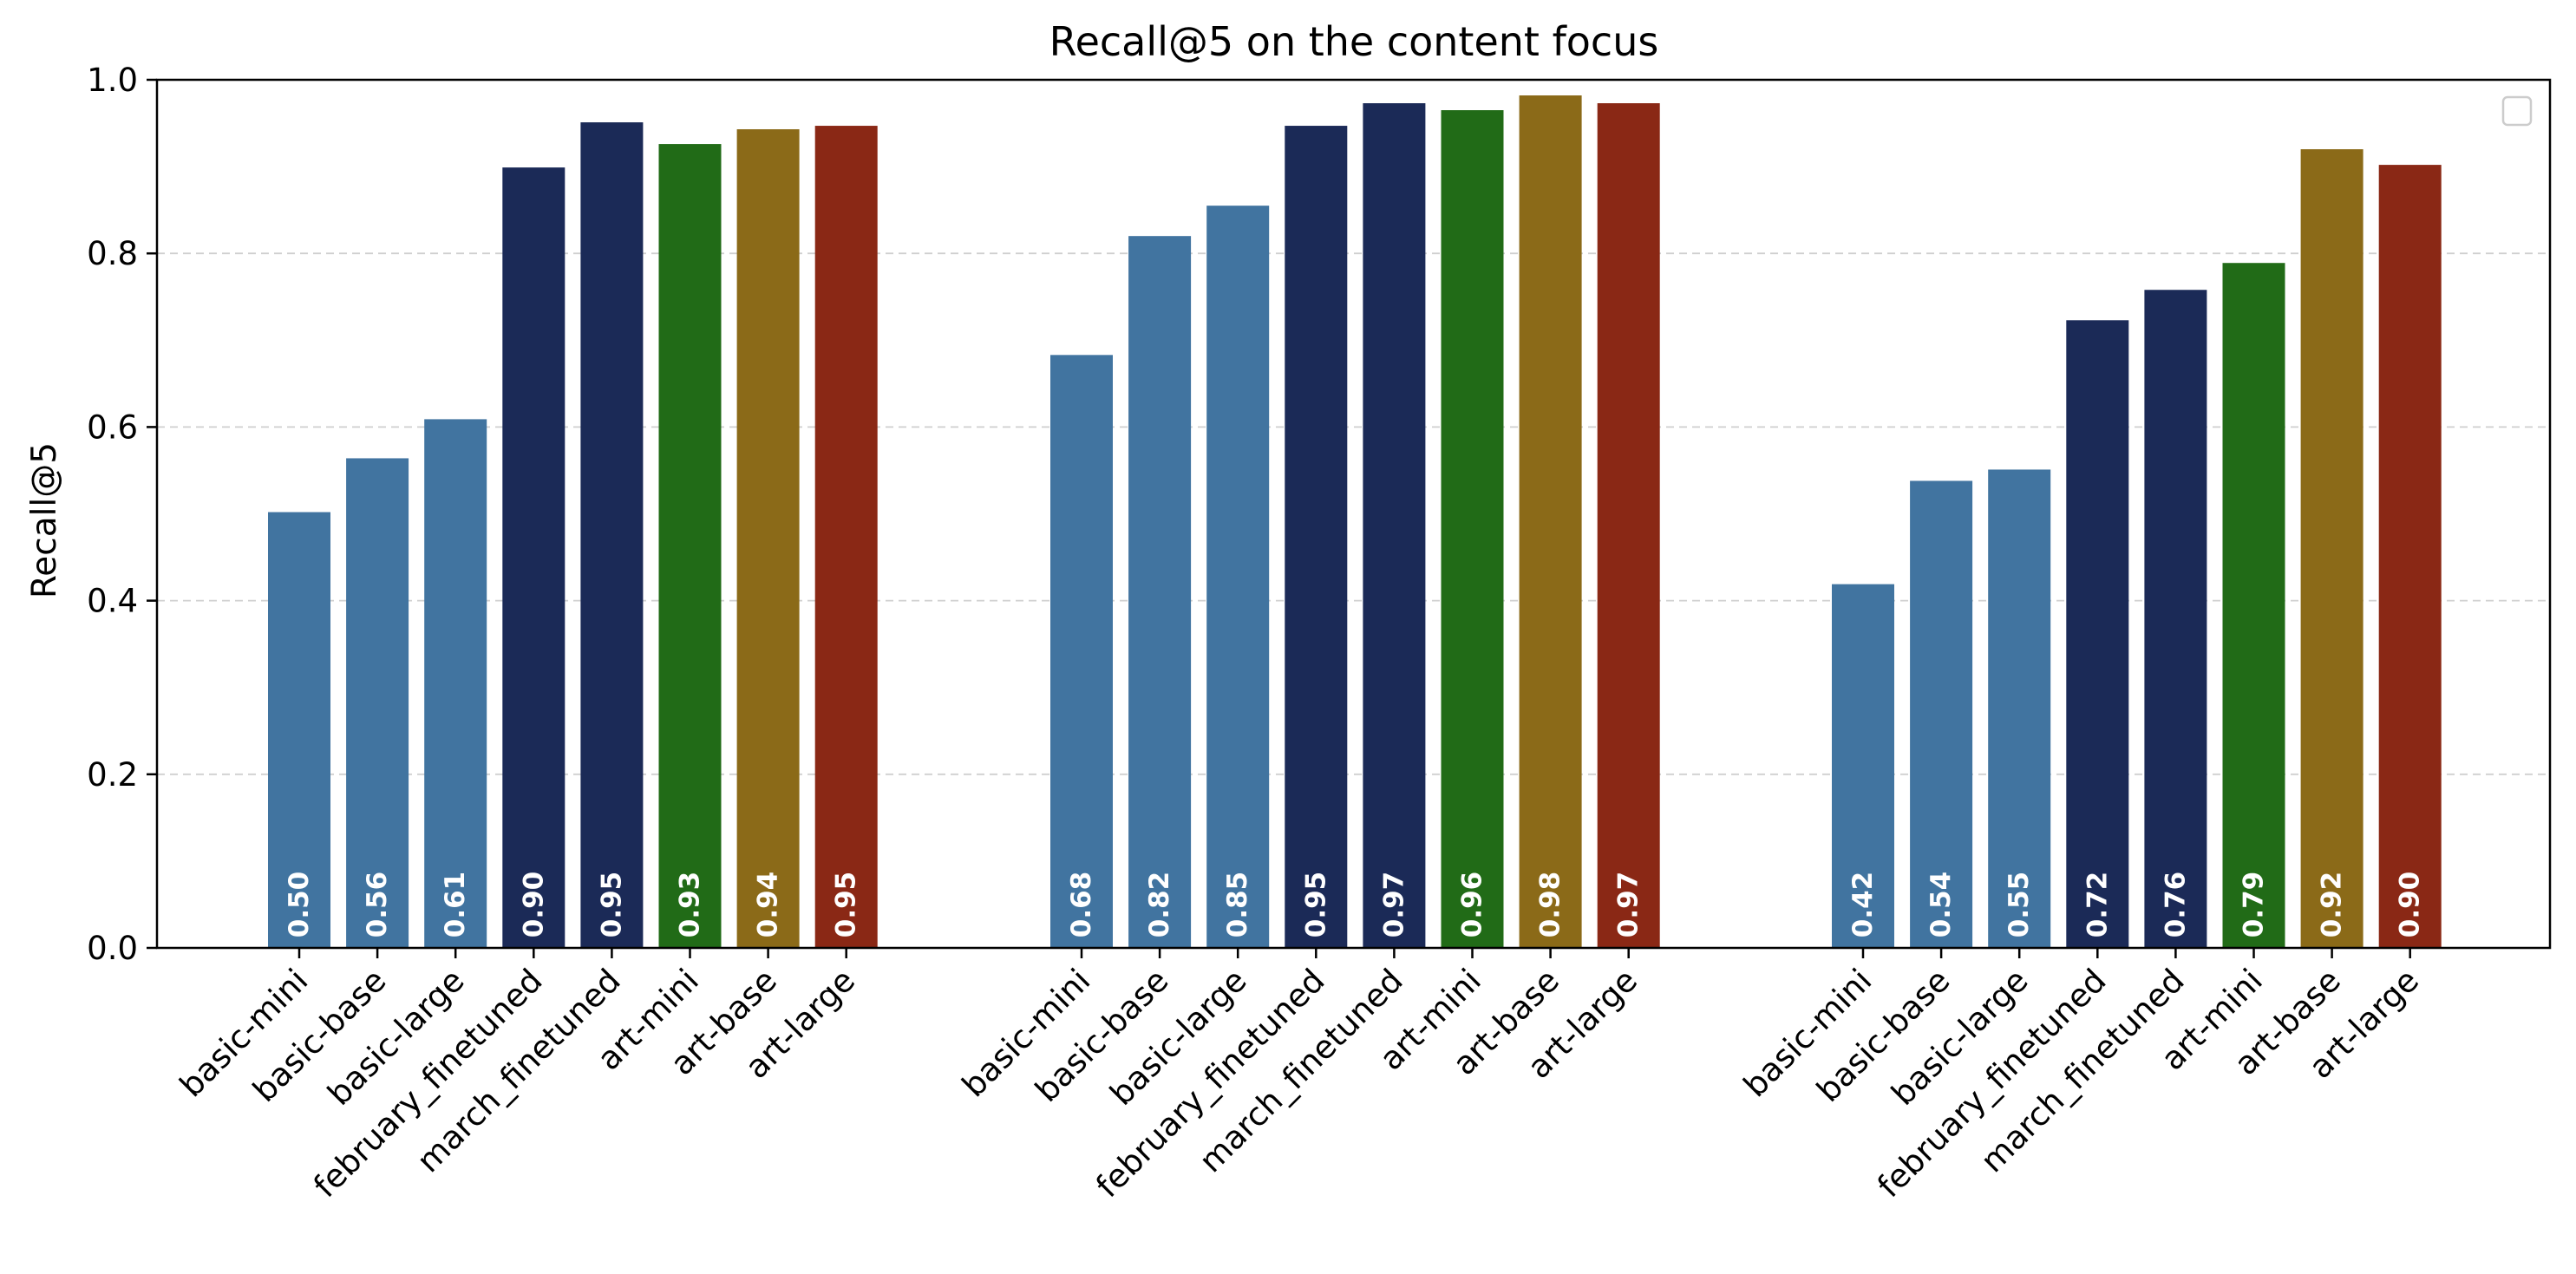 Image resolution: width=2576 pixels, height=1274 pixels. Describe the element at coordinates (2254, 905) in the screenshot. I see `bar-value-label: 0.79` at that location.